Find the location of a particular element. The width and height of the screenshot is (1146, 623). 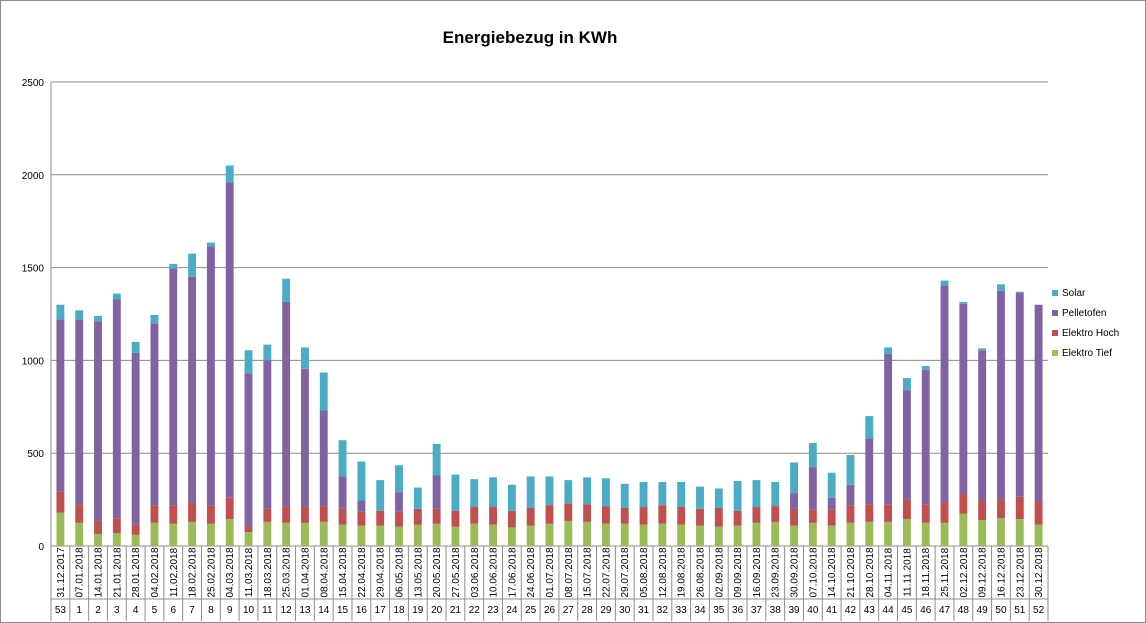

x-tick-label: 15.04.2018 is located at coordinates (343, 572).